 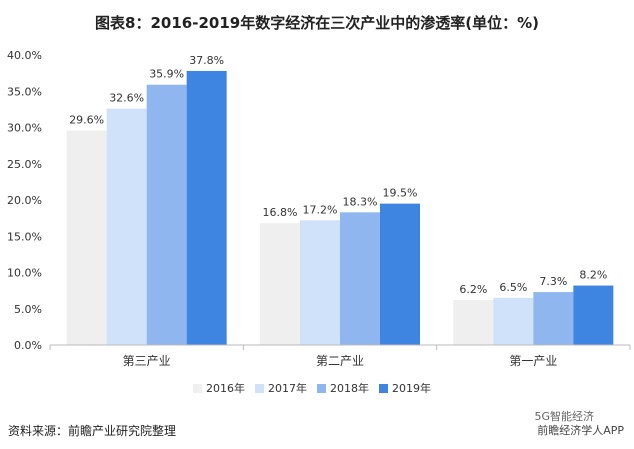 What do you see at coordinates (28, 345) in the screenshot?
I see `y-tick-label: 0.0%` at bounding box center [28, 345].